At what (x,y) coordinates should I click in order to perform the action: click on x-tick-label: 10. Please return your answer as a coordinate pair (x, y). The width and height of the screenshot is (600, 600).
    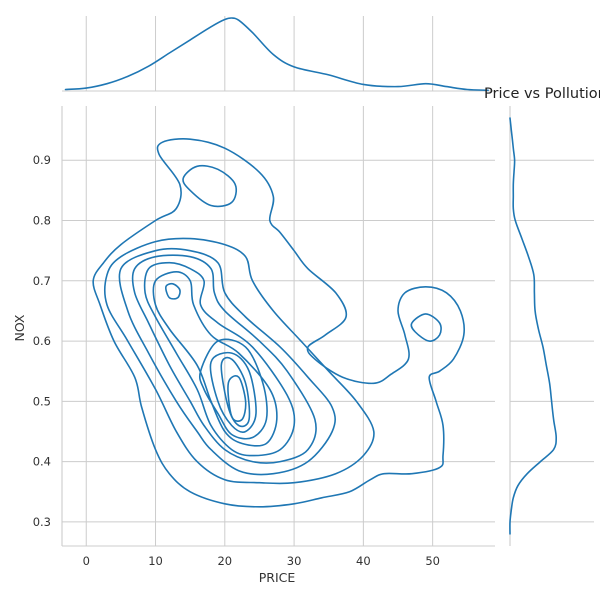
    Looking at the image, I should click on (155, 561).